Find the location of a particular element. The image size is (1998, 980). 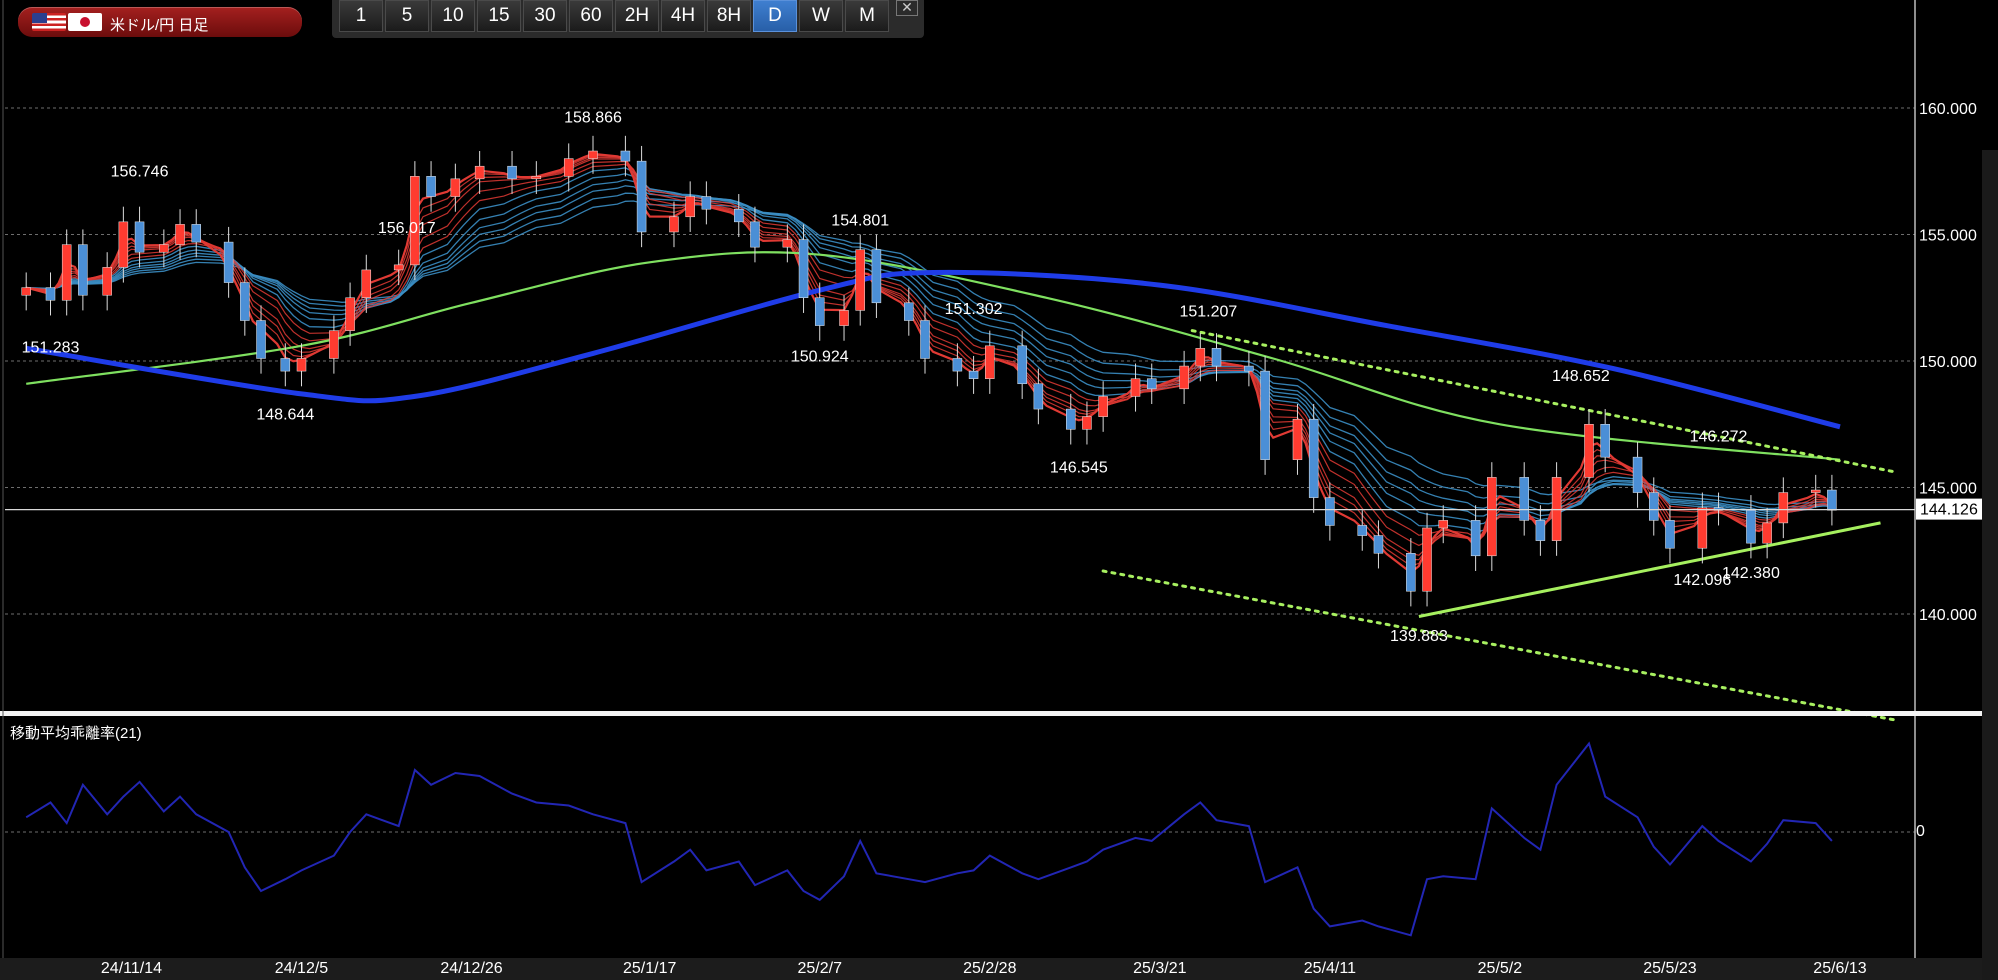

time-tick-label: 25/2/28 is located at coordinates (989, 968).